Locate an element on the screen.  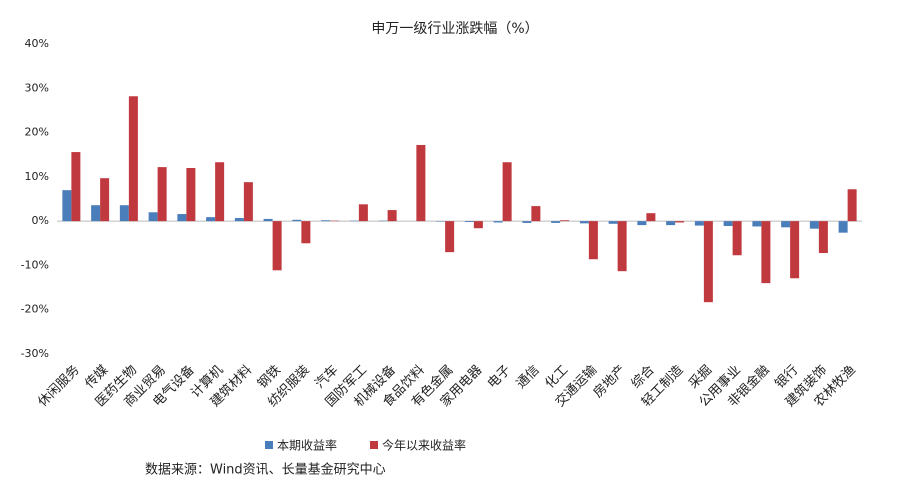
y-tick-label: 40% is located at coordinates (37, 43).